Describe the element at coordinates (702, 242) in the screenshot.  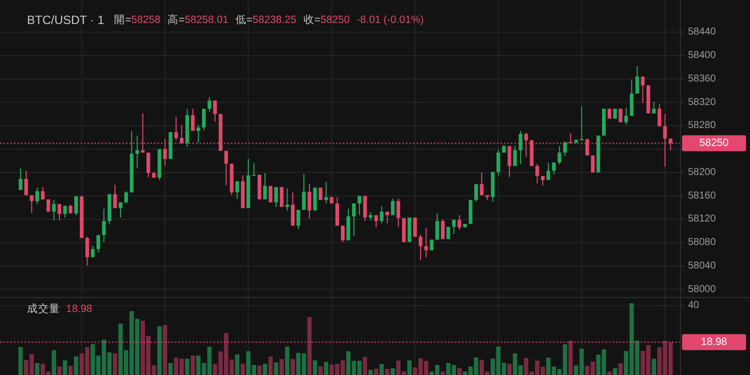
I see `y-tick-label: 58080` at that location.